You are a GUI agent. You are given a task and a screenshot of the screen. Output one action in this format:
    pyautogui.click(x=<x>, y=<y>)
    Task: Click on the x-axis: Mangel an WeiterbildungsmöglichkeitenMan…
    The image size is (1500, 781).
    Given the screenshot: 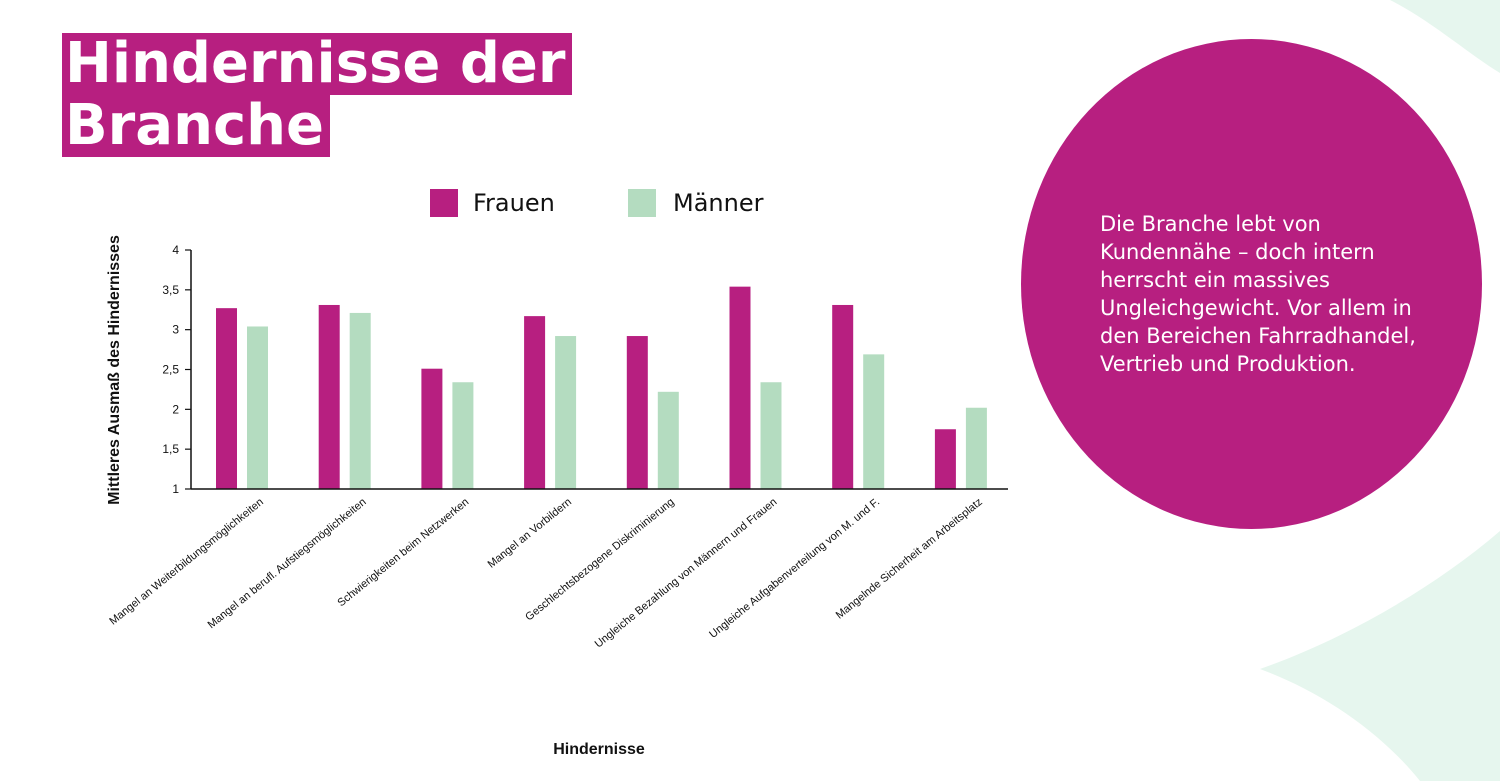 What is the action you would take?
    pyautogui.click(x=557, y=569)
    